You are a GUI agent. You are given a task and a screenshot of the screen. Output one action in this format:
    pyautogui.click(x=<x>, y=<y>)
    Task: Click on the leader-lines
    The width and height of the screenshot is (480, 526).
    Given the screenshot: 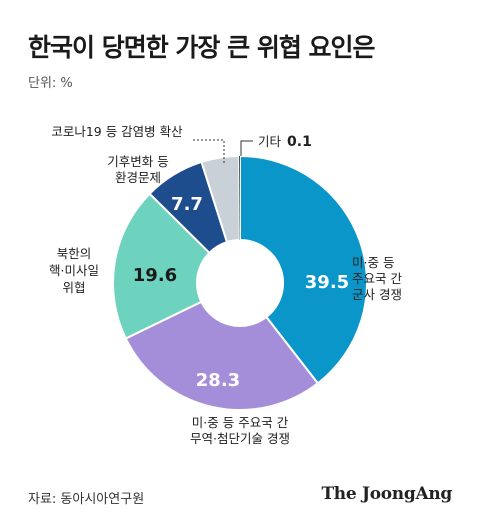 What is the action you would take?
    pyautogui.click(x=223, y=151)
    